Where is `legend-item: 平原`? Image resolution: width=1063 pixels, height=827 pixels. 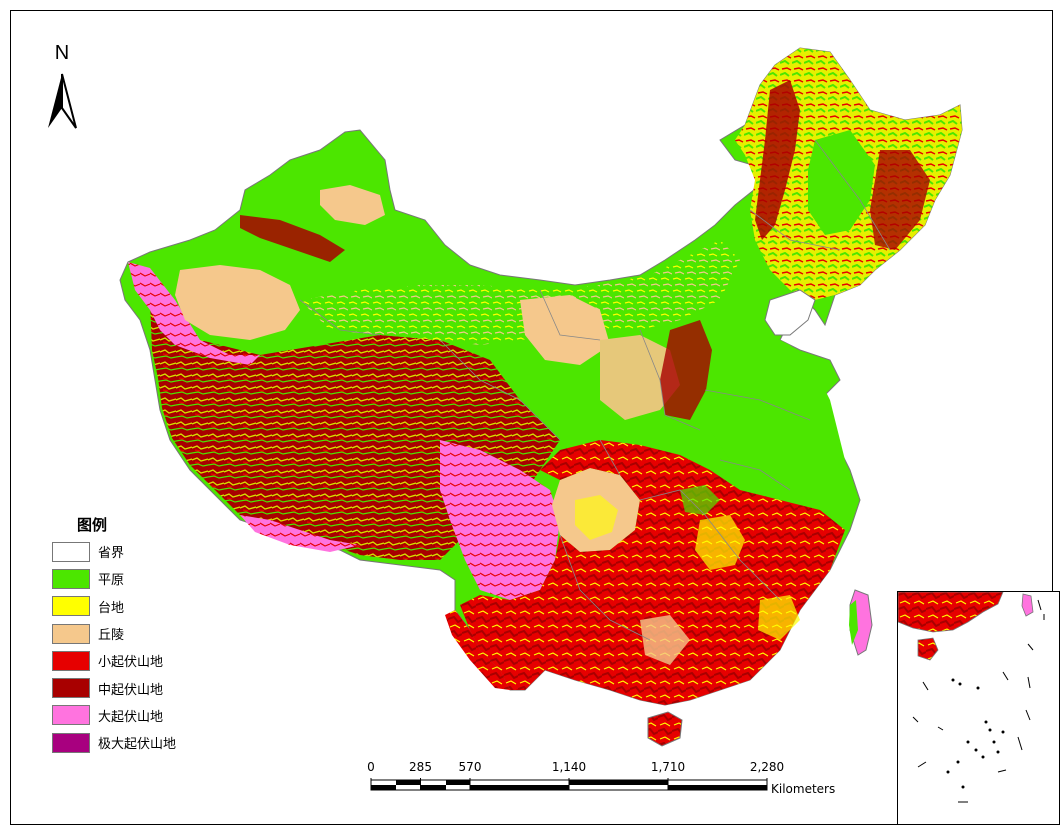 legend-item: 平原 is located at coordinates (152, 578).